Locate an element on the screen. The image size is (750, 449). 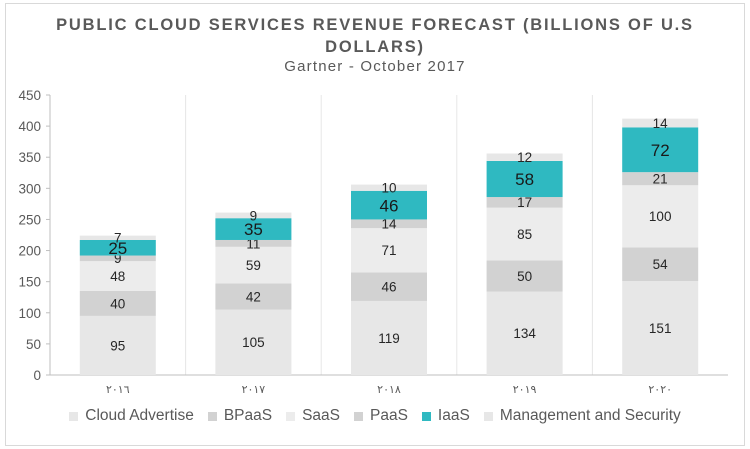
data-label: 119 is located at coordinates (389, 338).